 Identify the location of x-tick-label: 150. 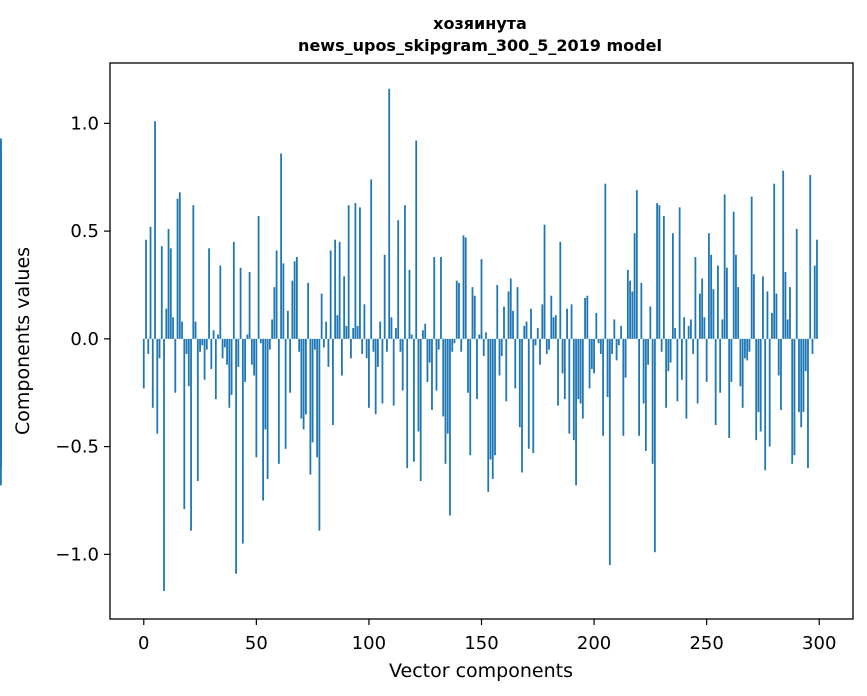
(481, 643).